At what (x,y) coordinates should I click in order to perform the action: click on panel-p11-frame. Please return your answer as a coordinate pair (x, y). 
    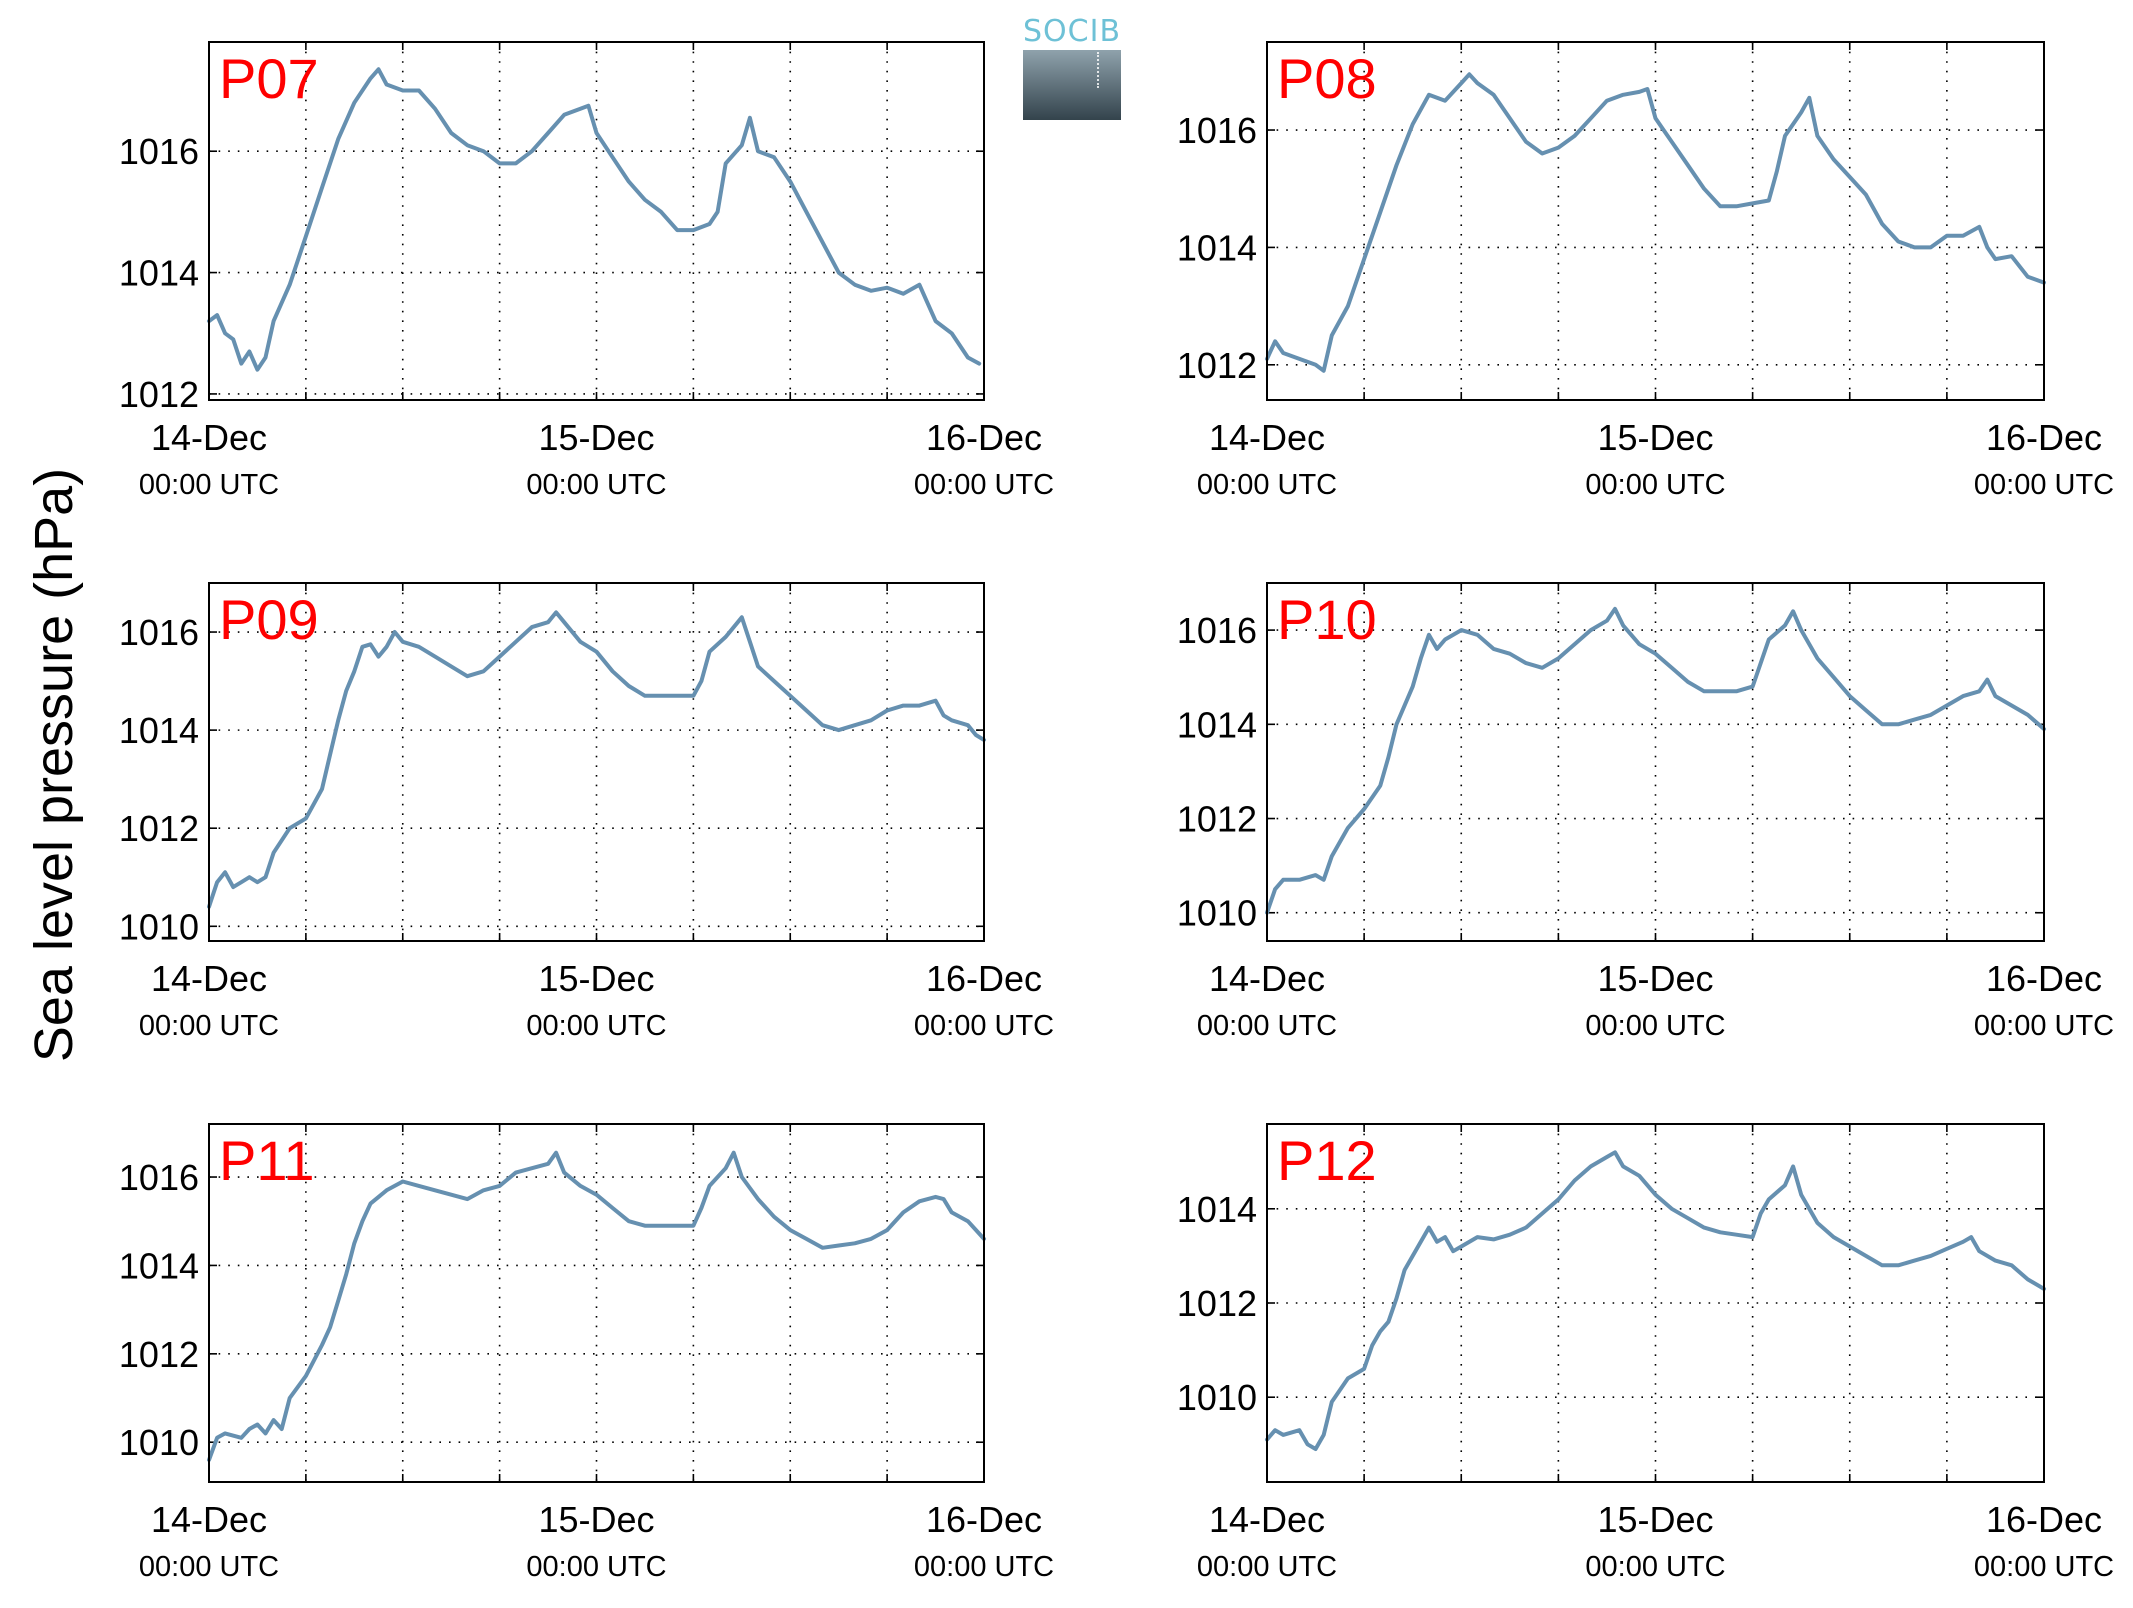
    Looking at the image, I should click on (596, 1303).